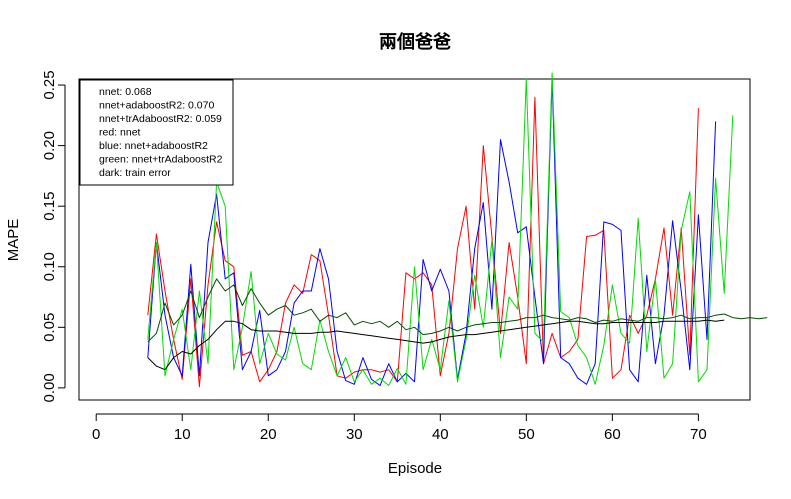  What do you see at coordinates (49, 206) in the screenshot?
I see `y-tick-label: 0.15` at bounding box center [49, 206].